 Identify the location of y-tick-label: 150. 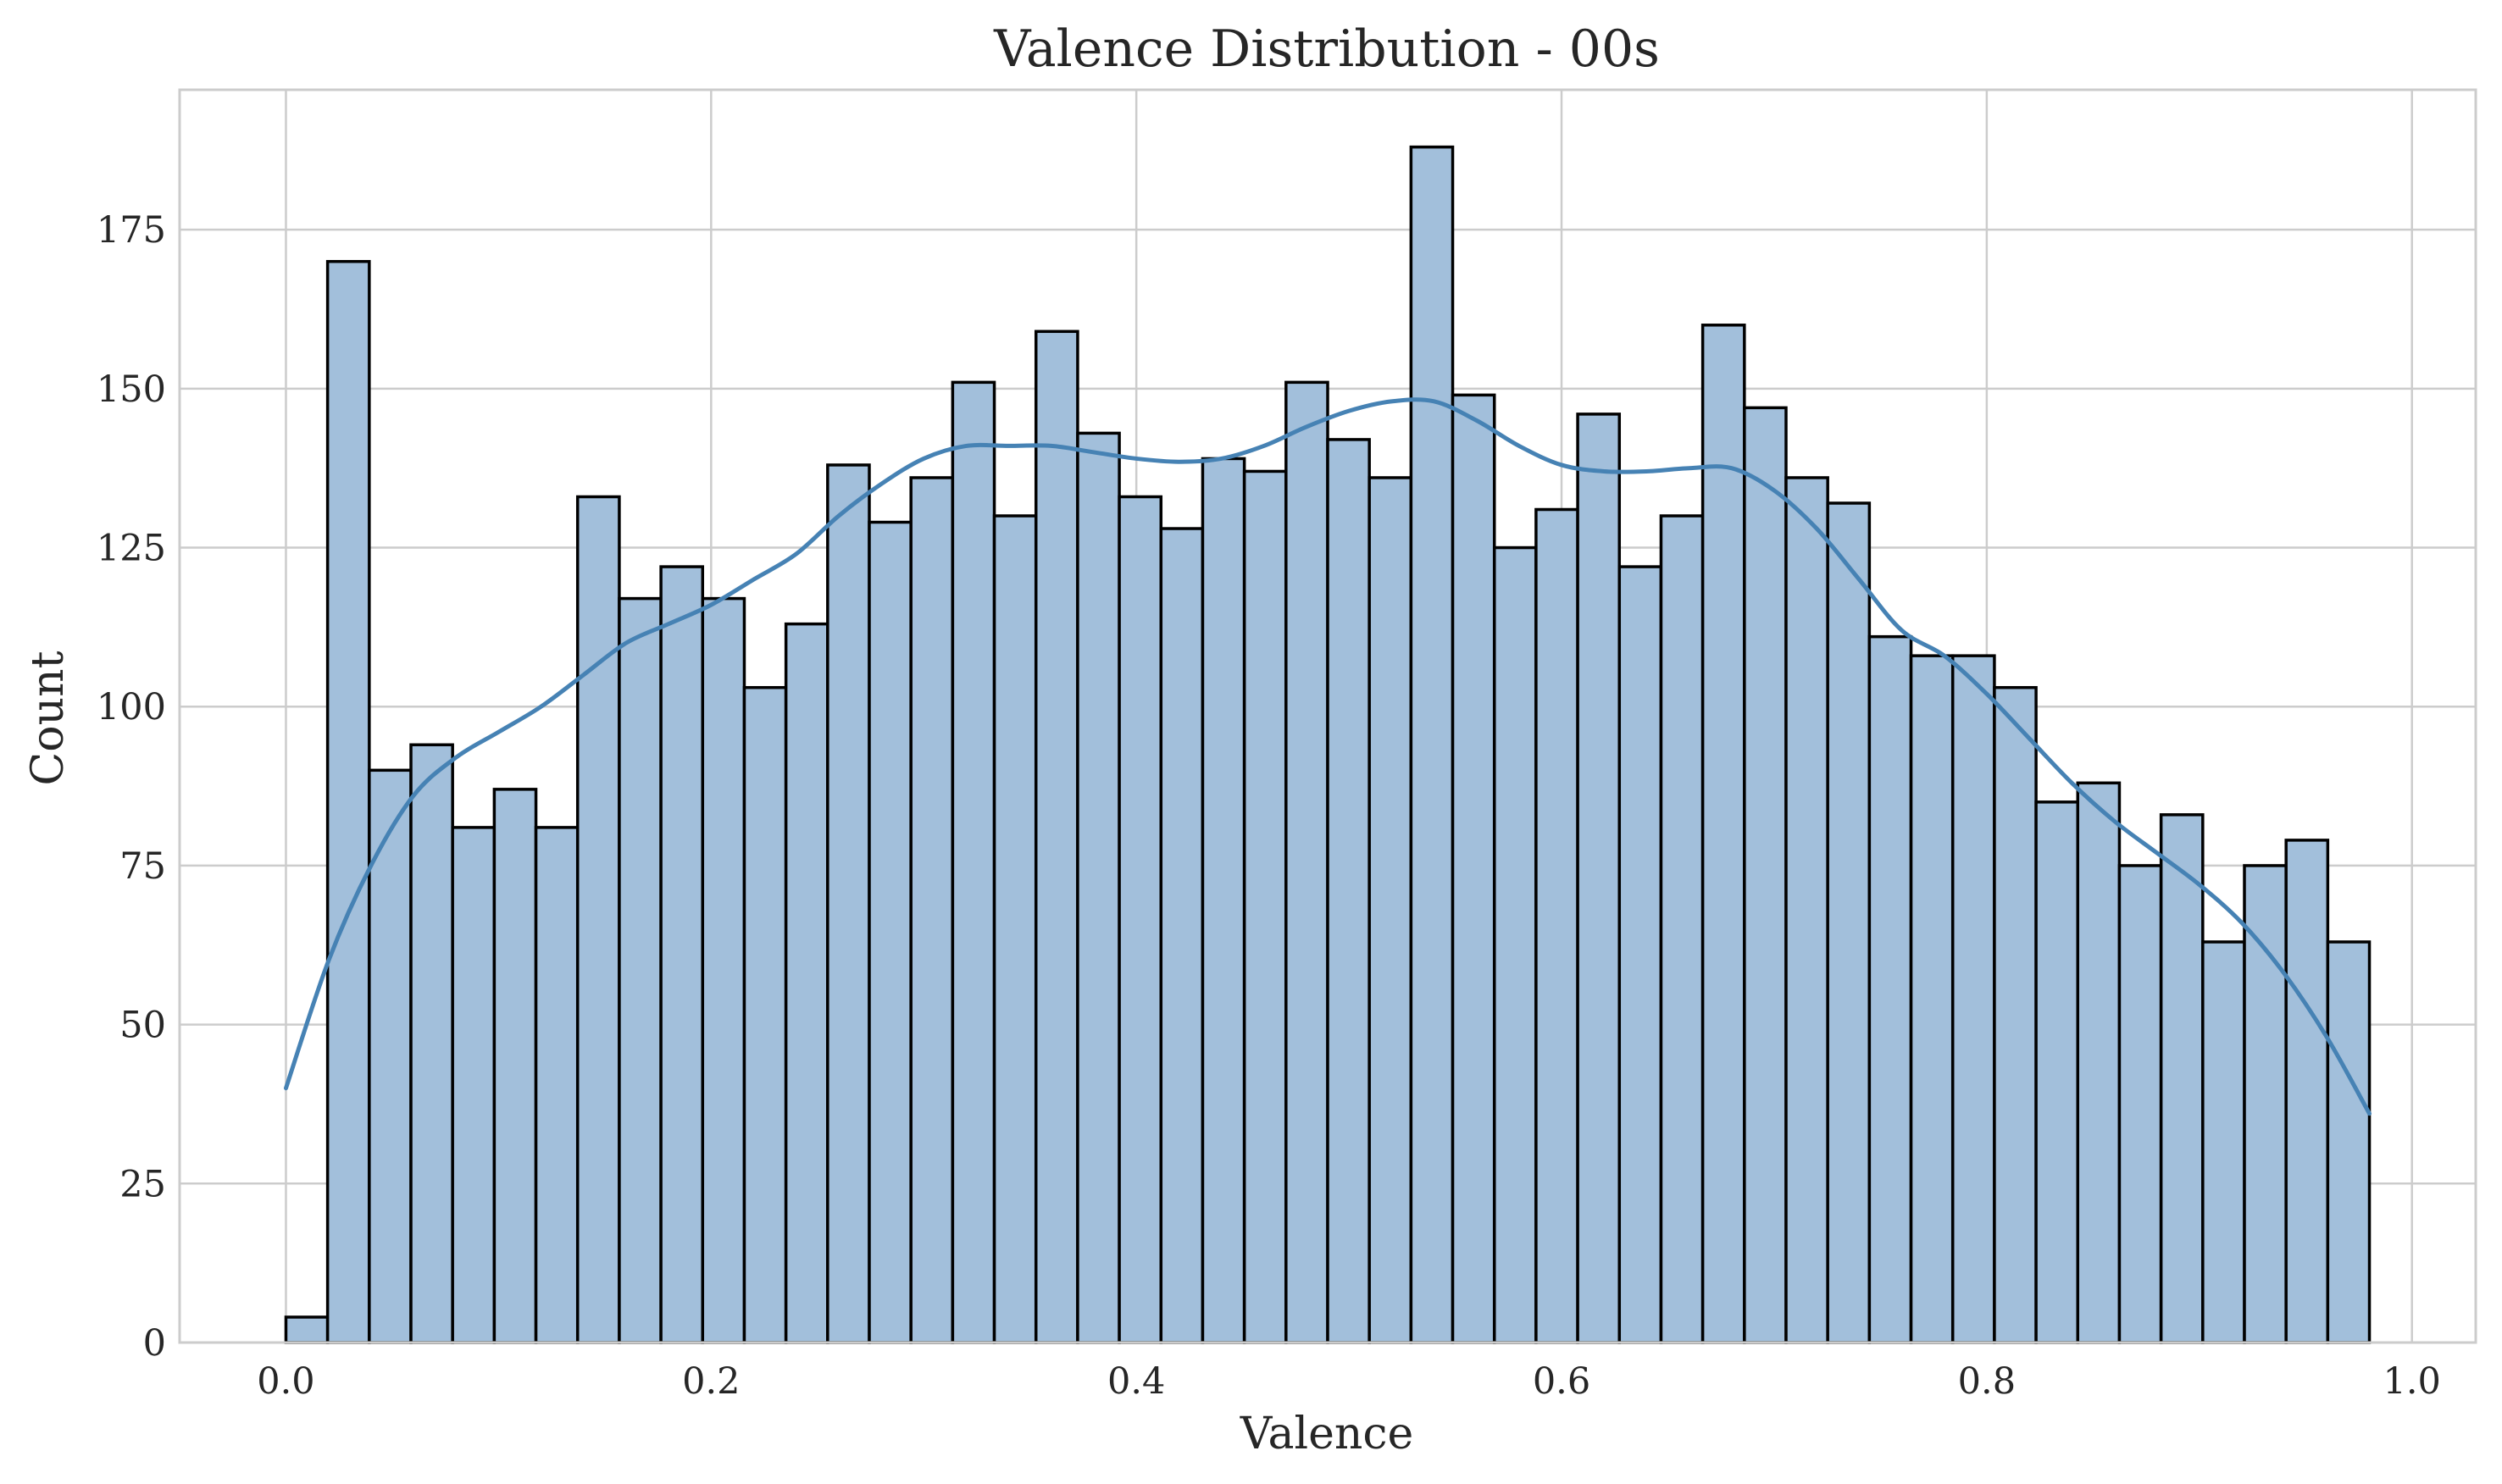
(131, 389).